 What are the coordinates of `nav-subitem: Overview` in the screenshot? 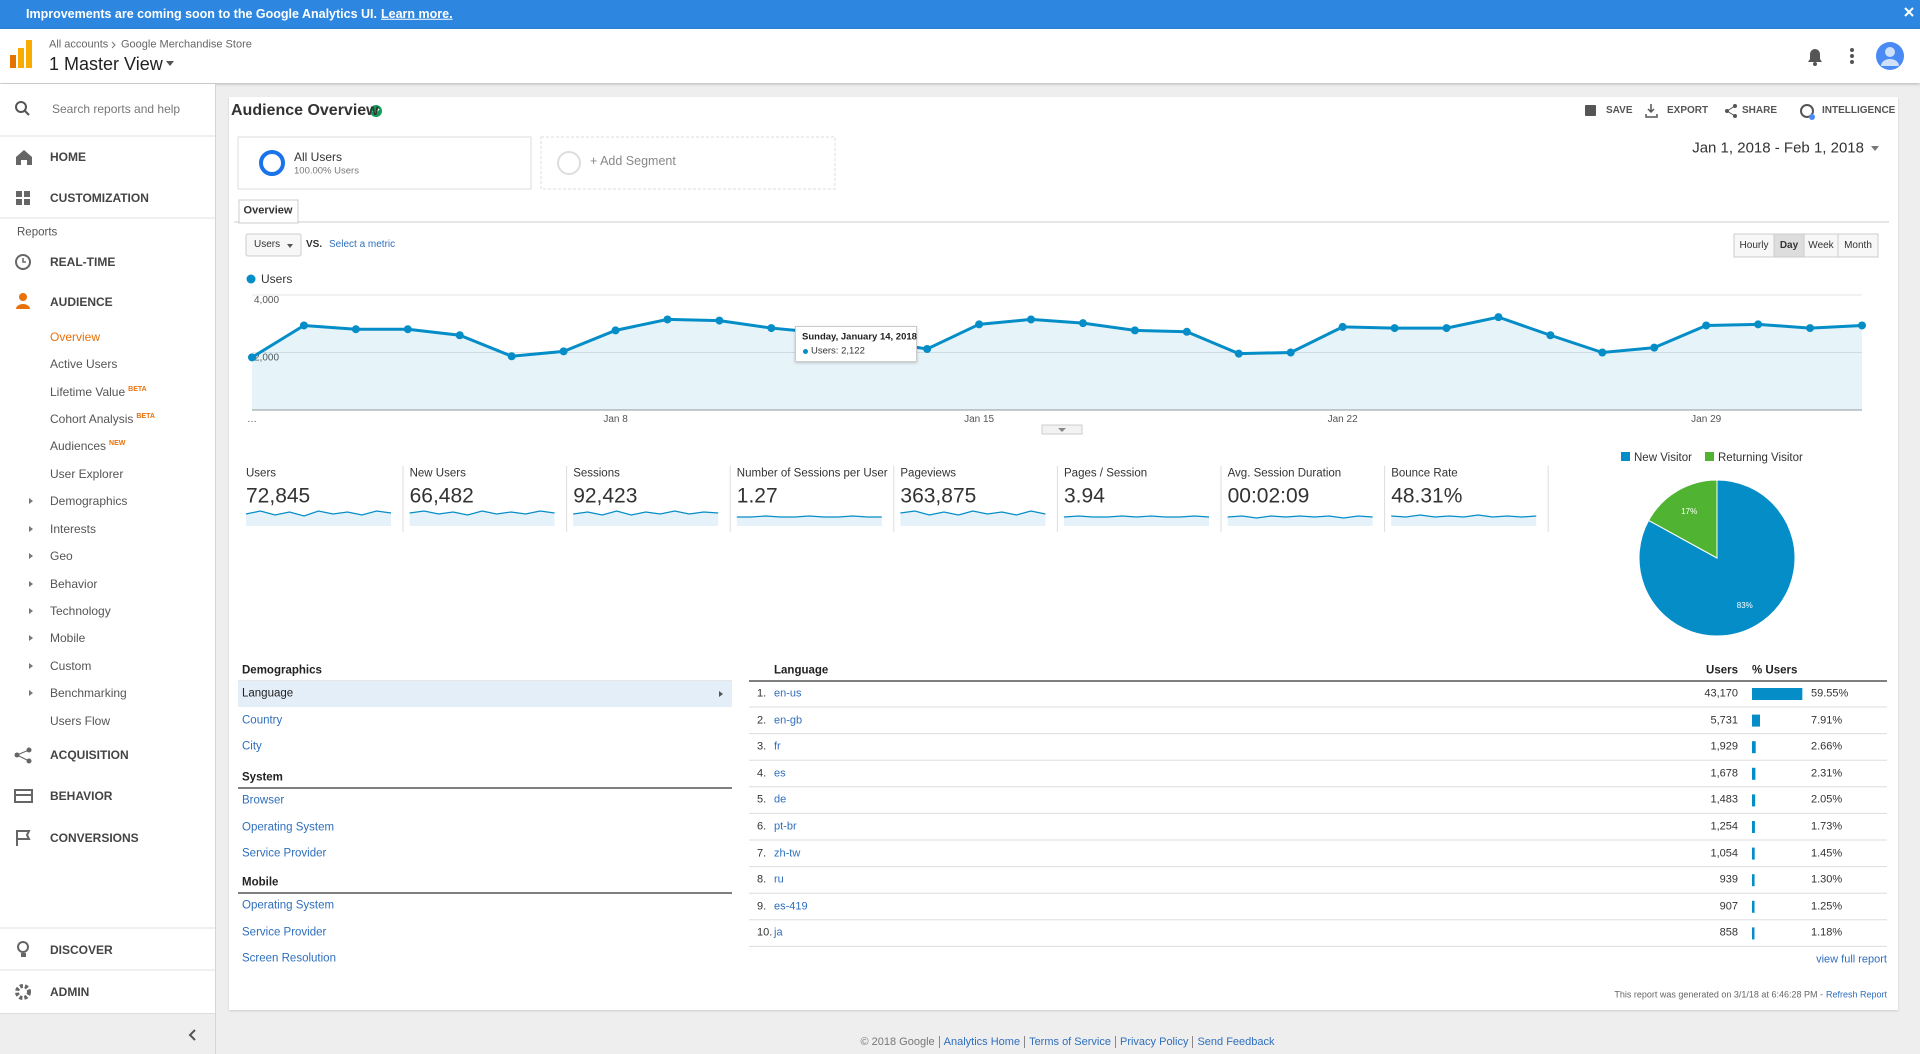 It's located at (75, 337).